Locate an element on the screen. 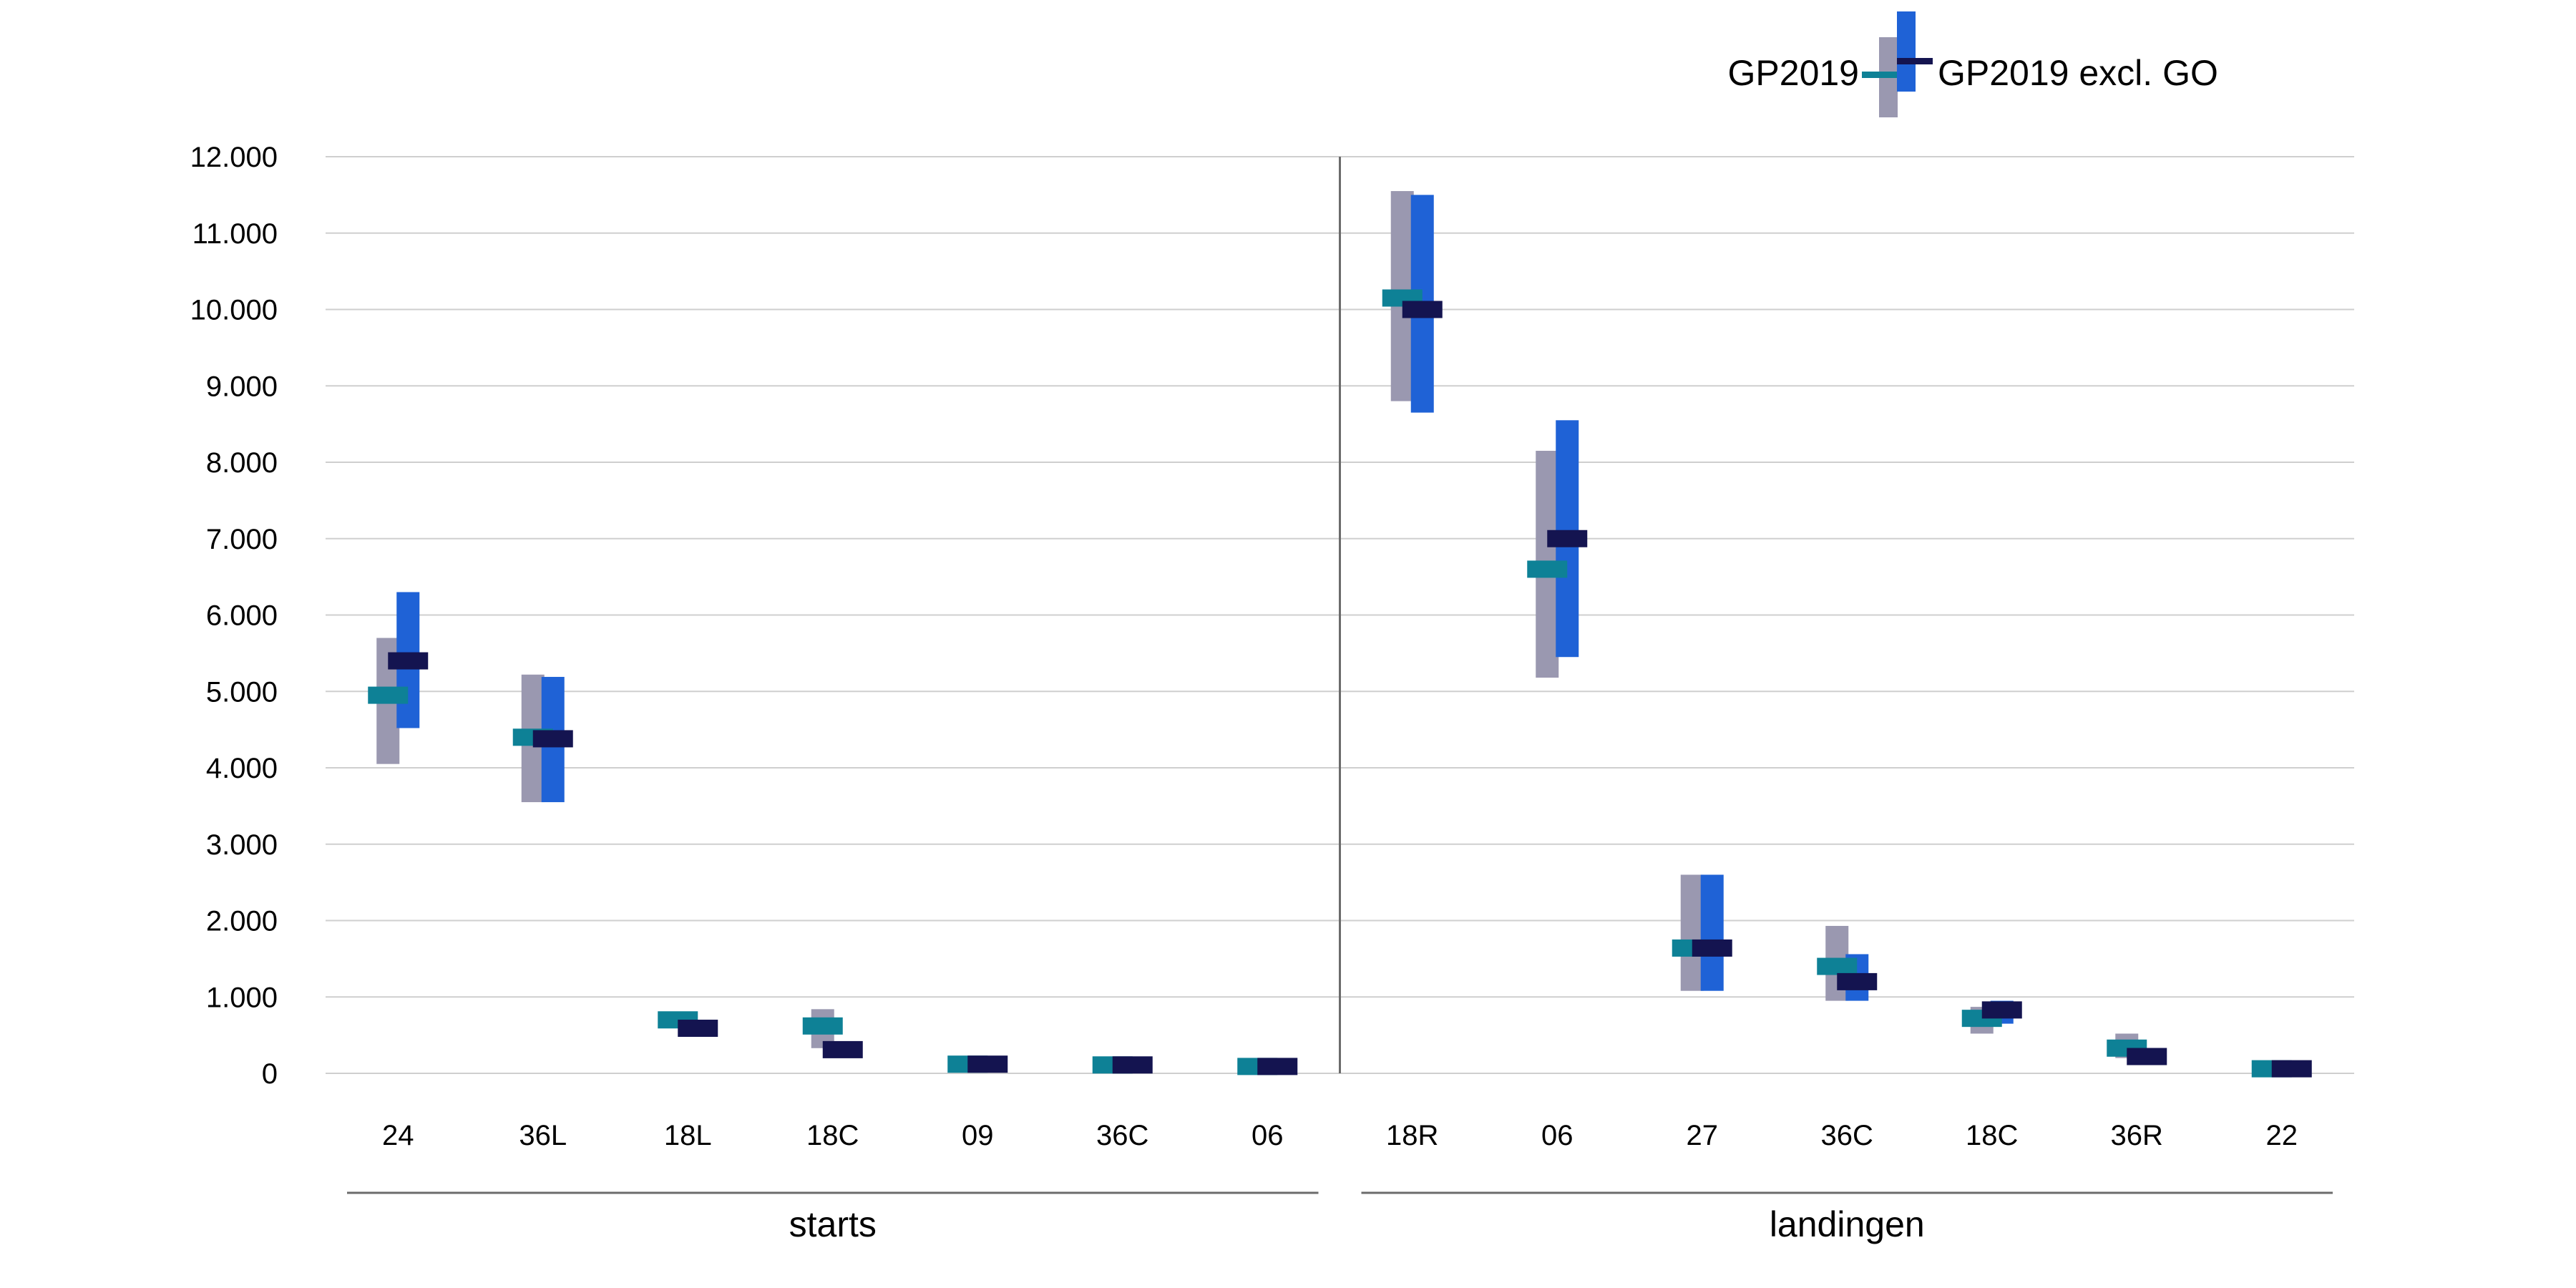 This screenshot has height=1288, width=2576. y-tick-label: 0 is located at coordinates (270, 1074).